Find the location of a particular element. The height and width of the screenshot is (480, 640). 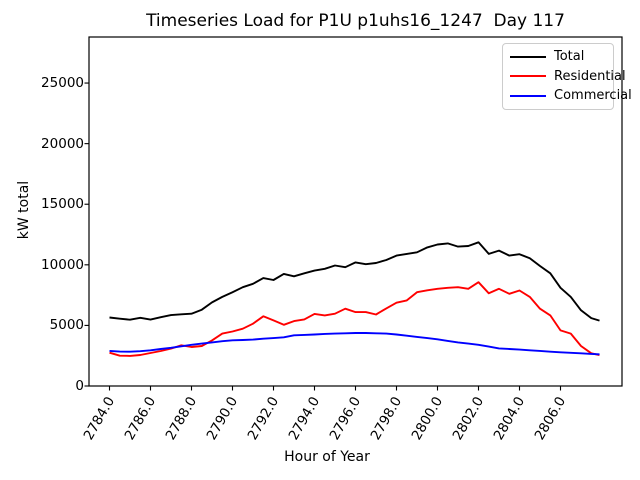

series-line-residential is located at coordinates (354, 319).